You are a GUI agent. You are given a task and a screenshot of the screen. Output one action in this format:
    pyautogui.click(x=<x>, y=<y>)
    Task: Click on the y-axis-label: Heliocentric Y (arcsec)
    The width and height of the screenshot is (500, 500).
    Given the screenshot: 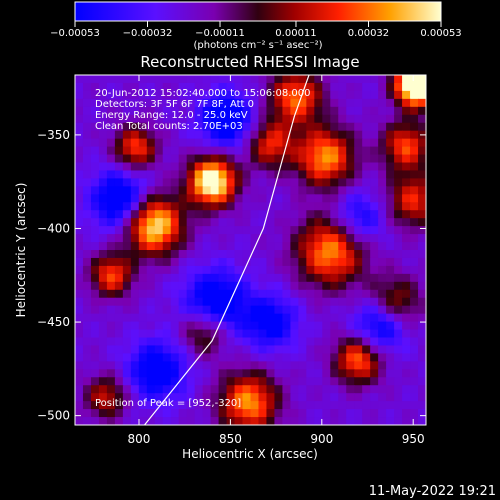 What is the action you would take?
    pyautogui.click(x=21, y=250)
    